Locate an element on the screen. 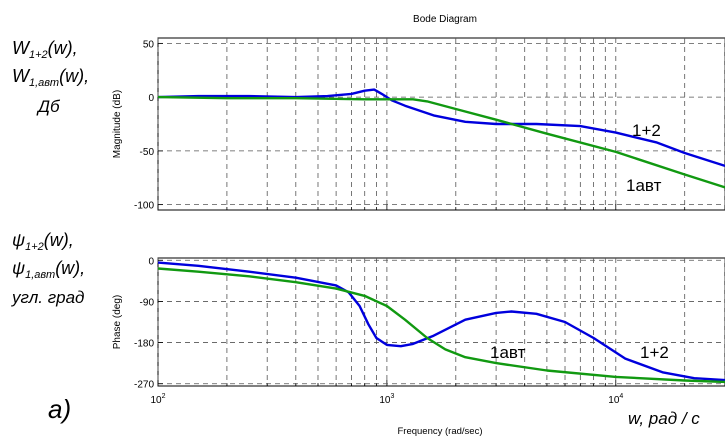 This screenshot has height=444, width=725. x-tick-label: 10² is located at coordinates (157, 399).